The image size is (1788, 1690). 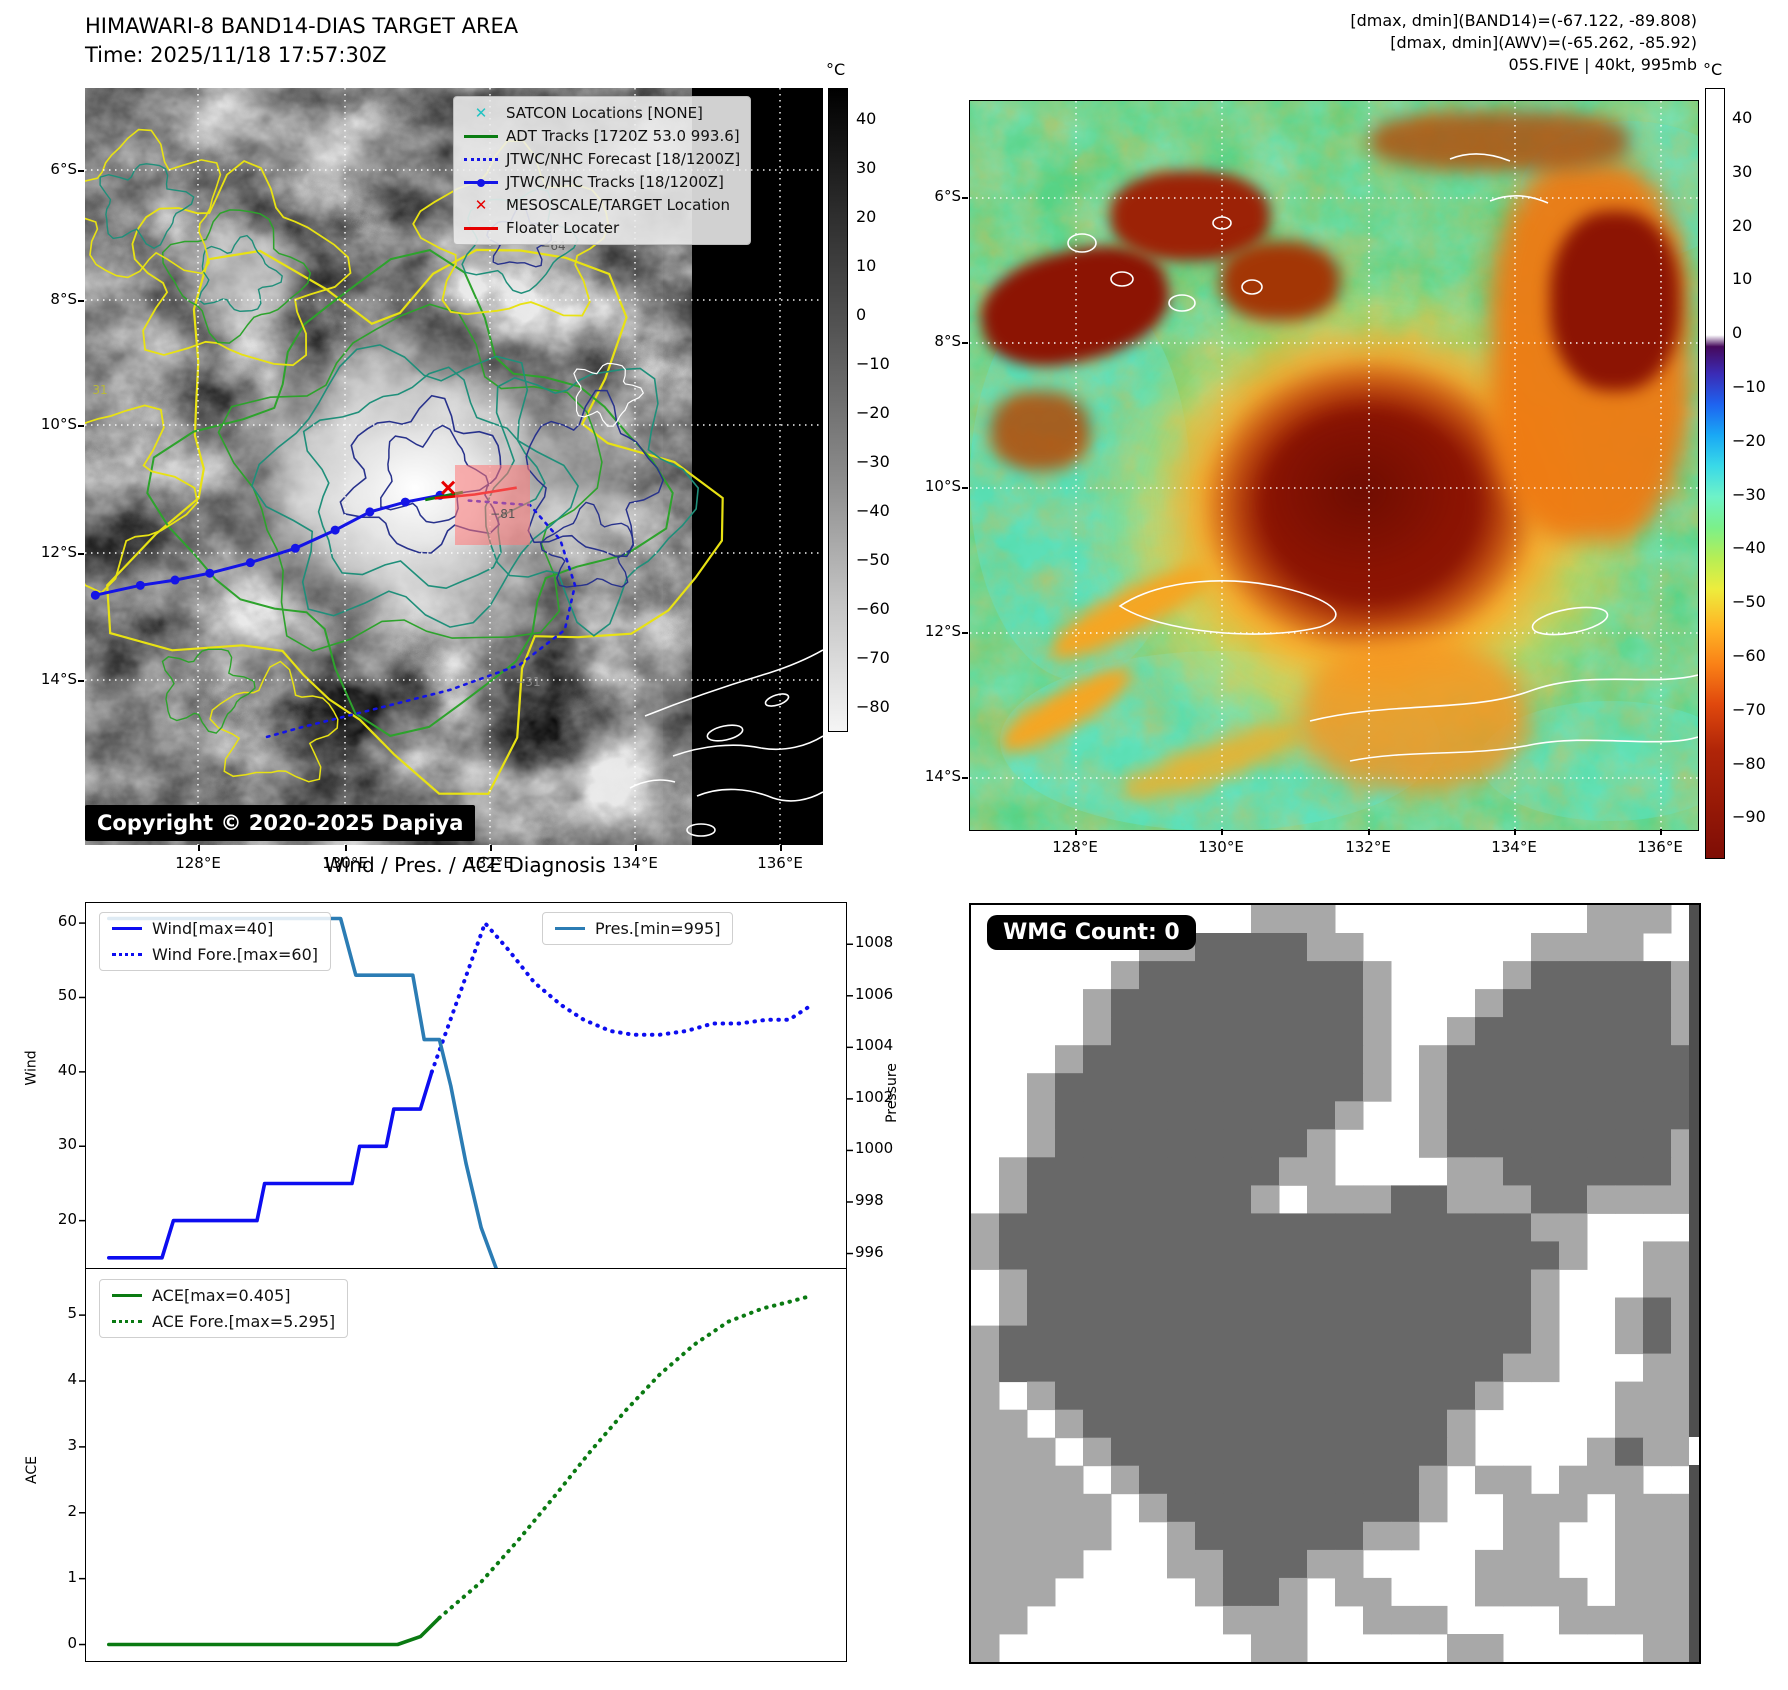 I want to click on map-legend-label: MESOSCALE/TARGET Location, so click(x=618, y=205).